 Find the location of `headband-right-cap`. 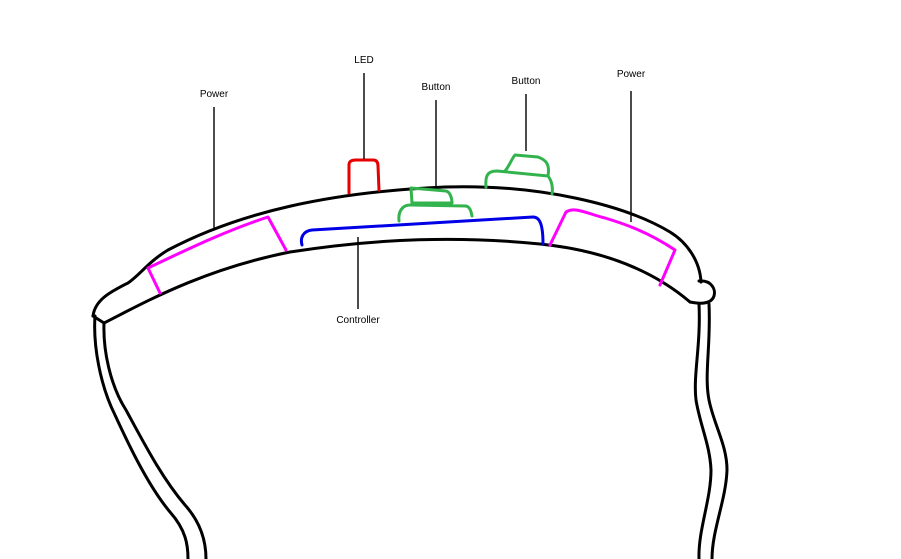

headband-right-cap is located at coordinates (702, 292).